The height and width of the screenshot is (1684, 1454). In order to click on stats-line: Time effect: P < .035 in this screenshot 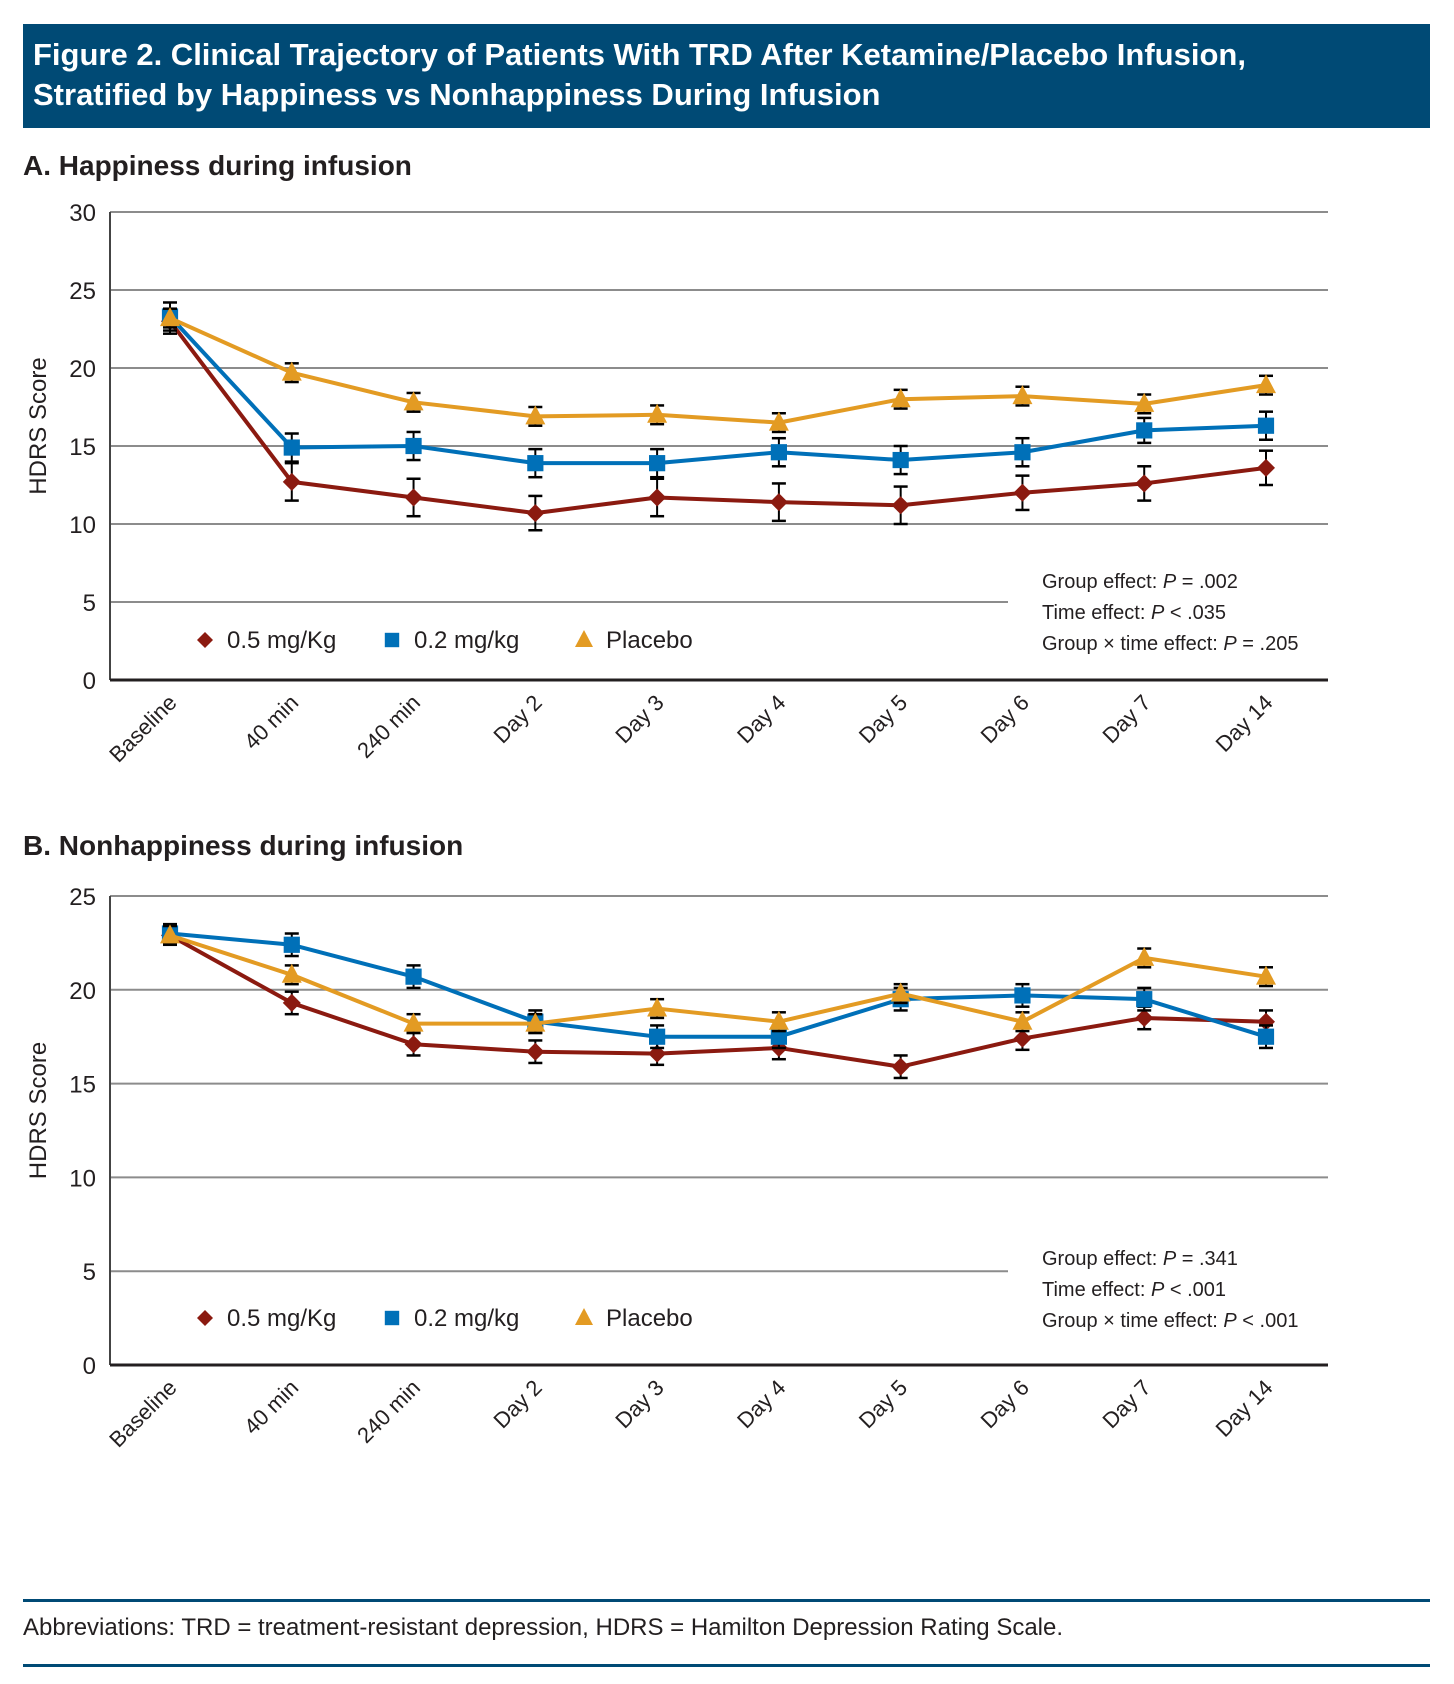, I will do `click(1134, 613)`.